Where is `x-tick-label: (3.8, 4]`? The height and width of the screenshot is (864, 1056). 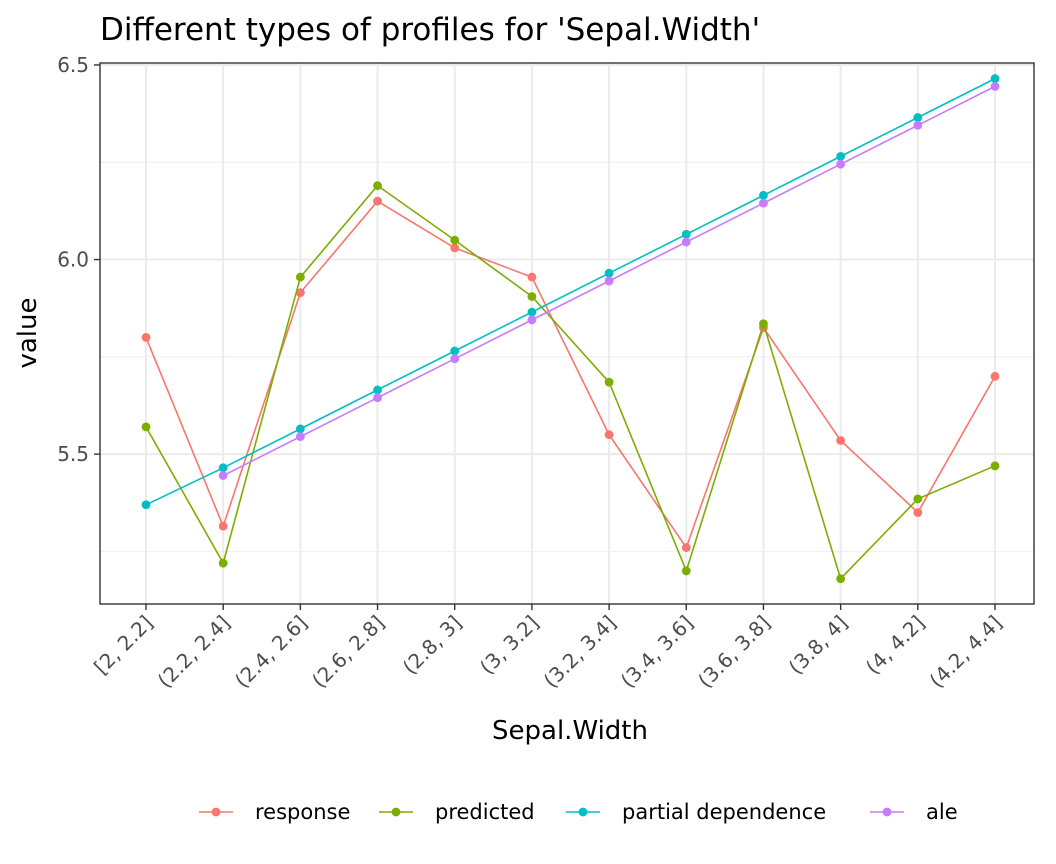
x-tick-label: (3.8, 4] is located at coordinates (818, 645).